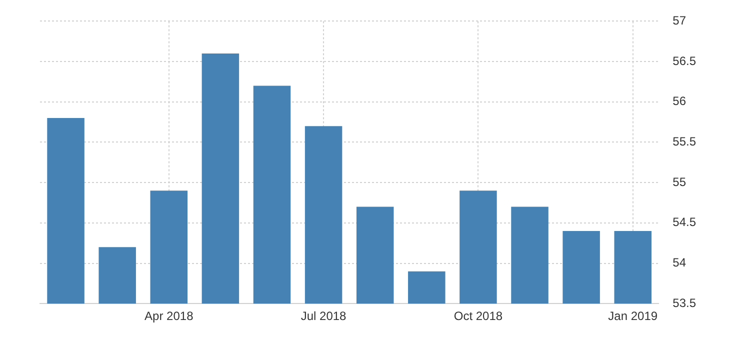 The height and width of the screenshot is (340, 730). Describe the element at coordinates (679, 263) in the screenshot. I see `y-tick-label: 54` at that location.